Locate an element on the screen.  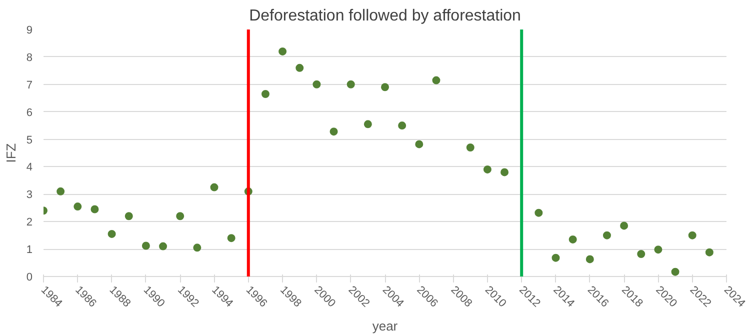
y-tick-label: 2 is located at coordinates (29, 222).